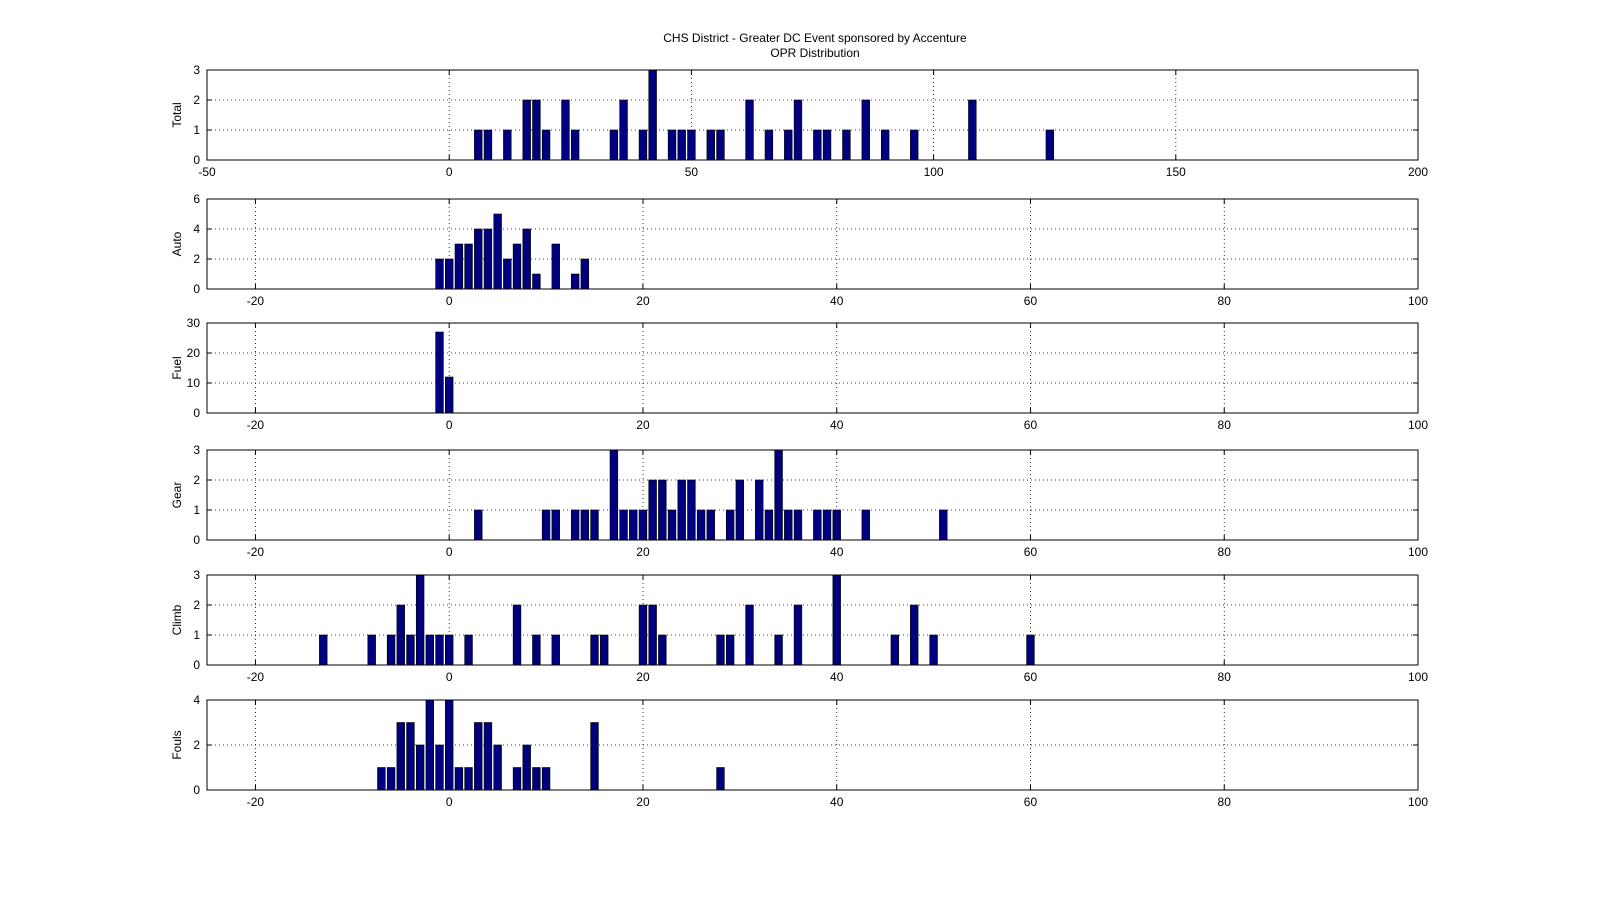 The image size is (1600, 900). Describe the element at coordinates (814, 53) in the screenshot. I see `figure-subtitle: OPR Distribution` at that location.